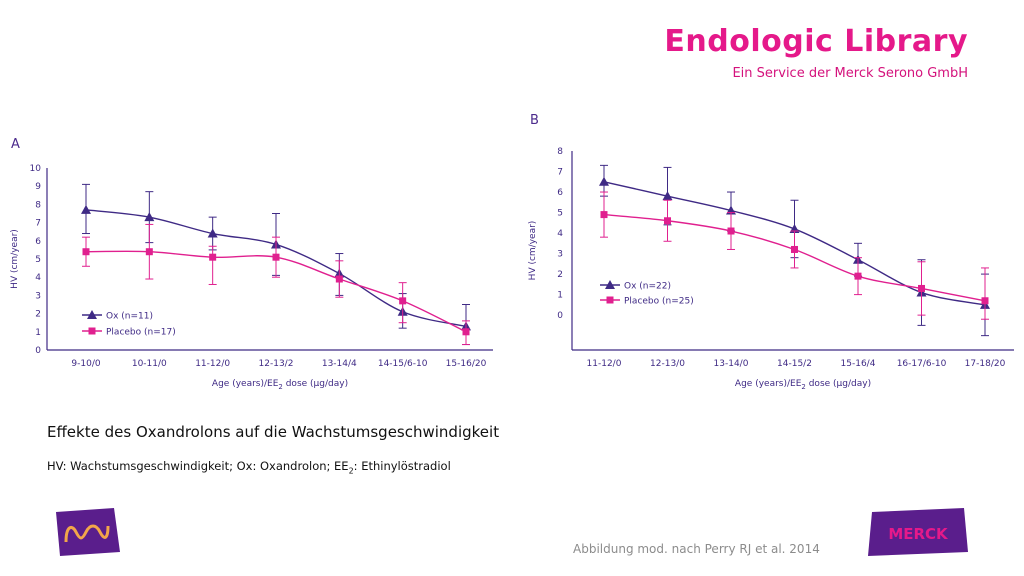  I want to click on logo-right-text: MERCK, so click(918, 534).